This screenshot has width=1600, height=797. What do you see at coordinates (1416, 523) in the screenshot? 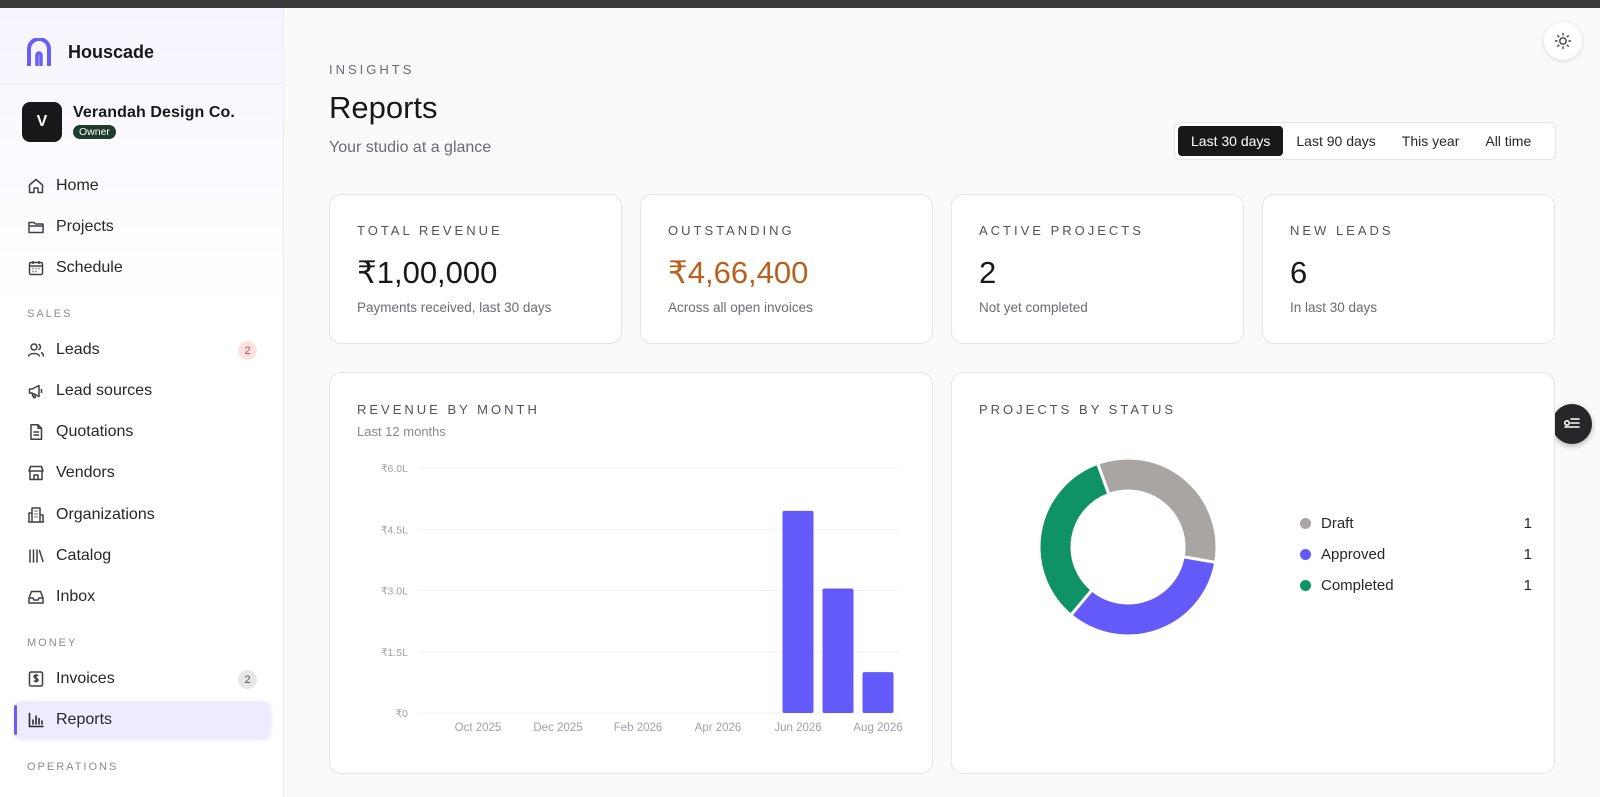
I see `legend-item-draft: Draft 1` at bounding box center [1416, 523].